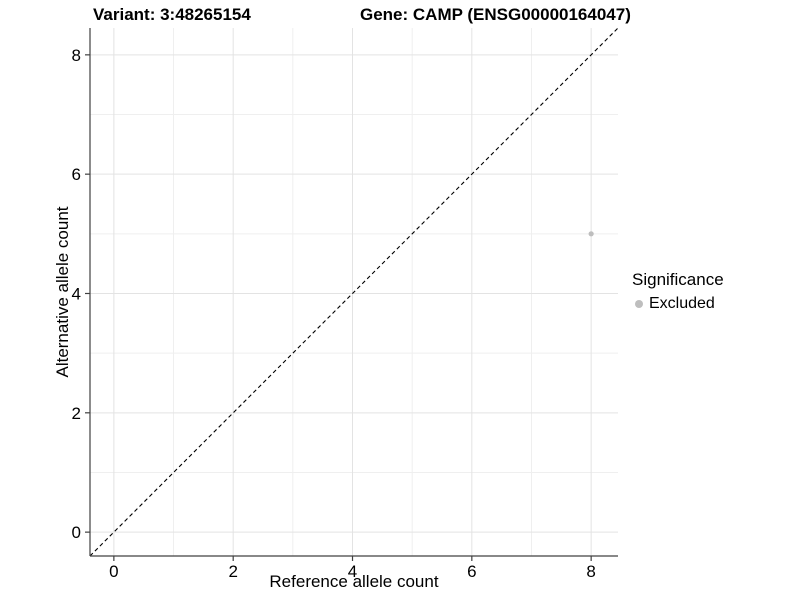  I want to click on legend-title: Significance, so click(678, 279).